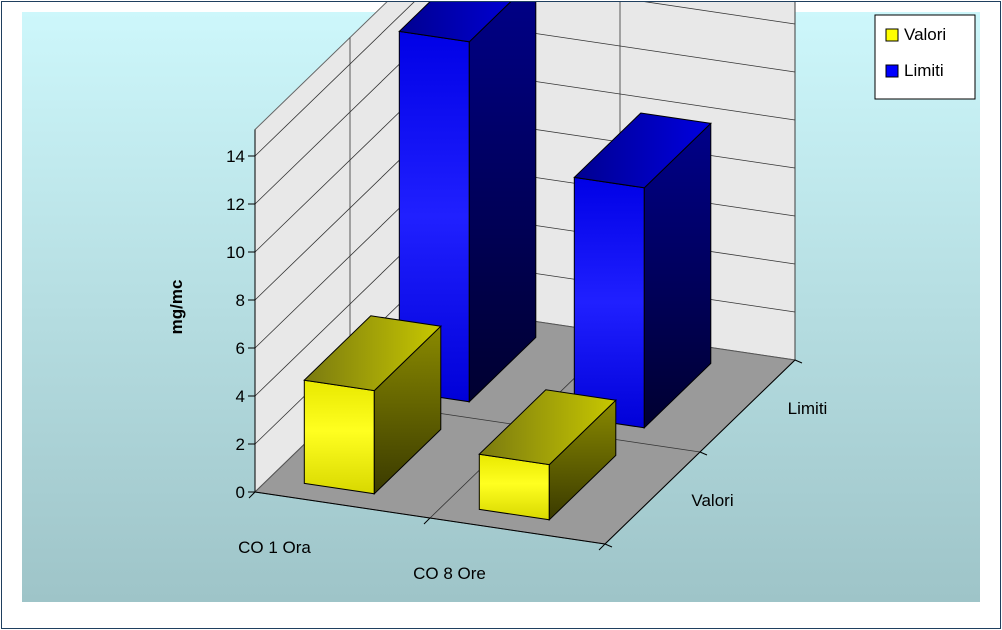 The height and width of the screenshot is (630, 1002). I want to click on legend: Valori Limiti, so click(925, 57).